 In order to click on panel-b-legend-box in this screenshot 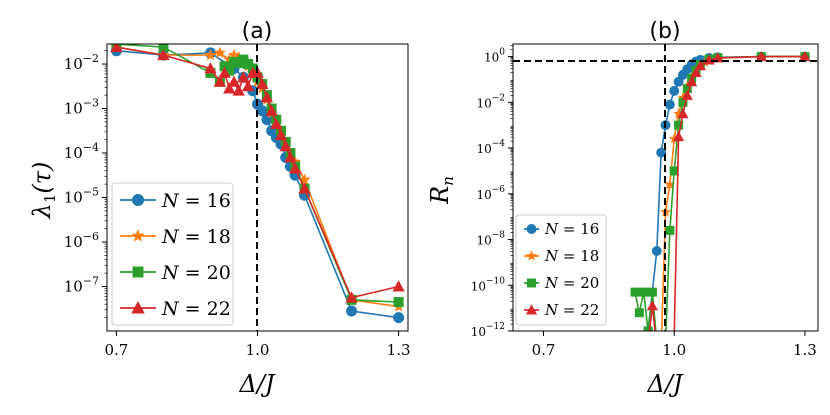, I will do `click(561, 270)`.